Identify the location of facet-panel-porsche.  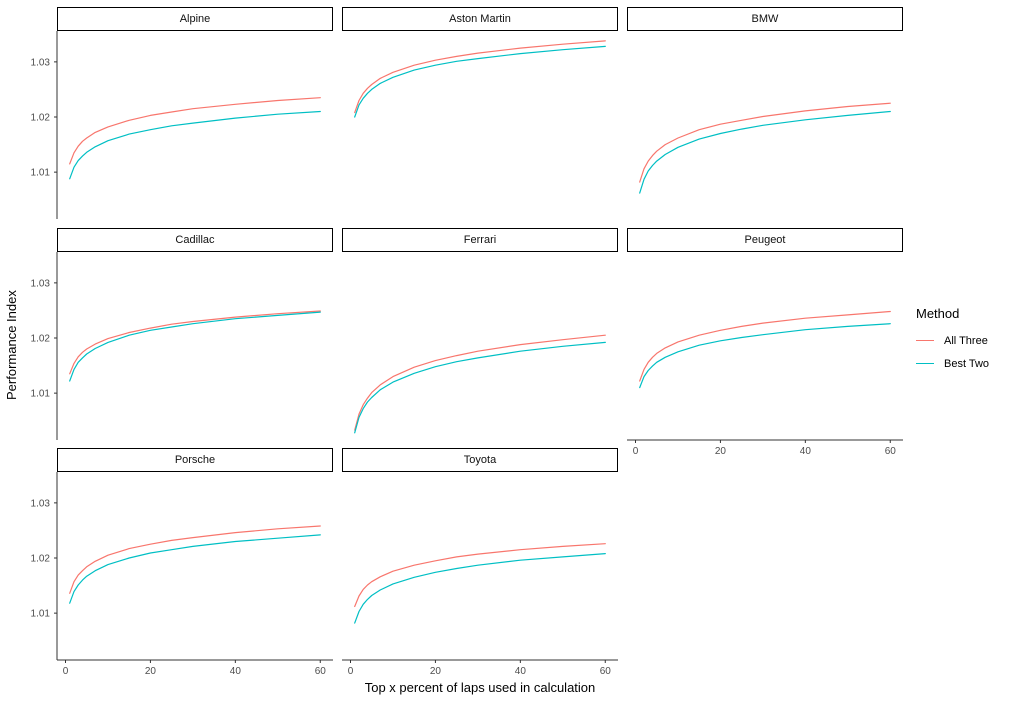
(195, 564).